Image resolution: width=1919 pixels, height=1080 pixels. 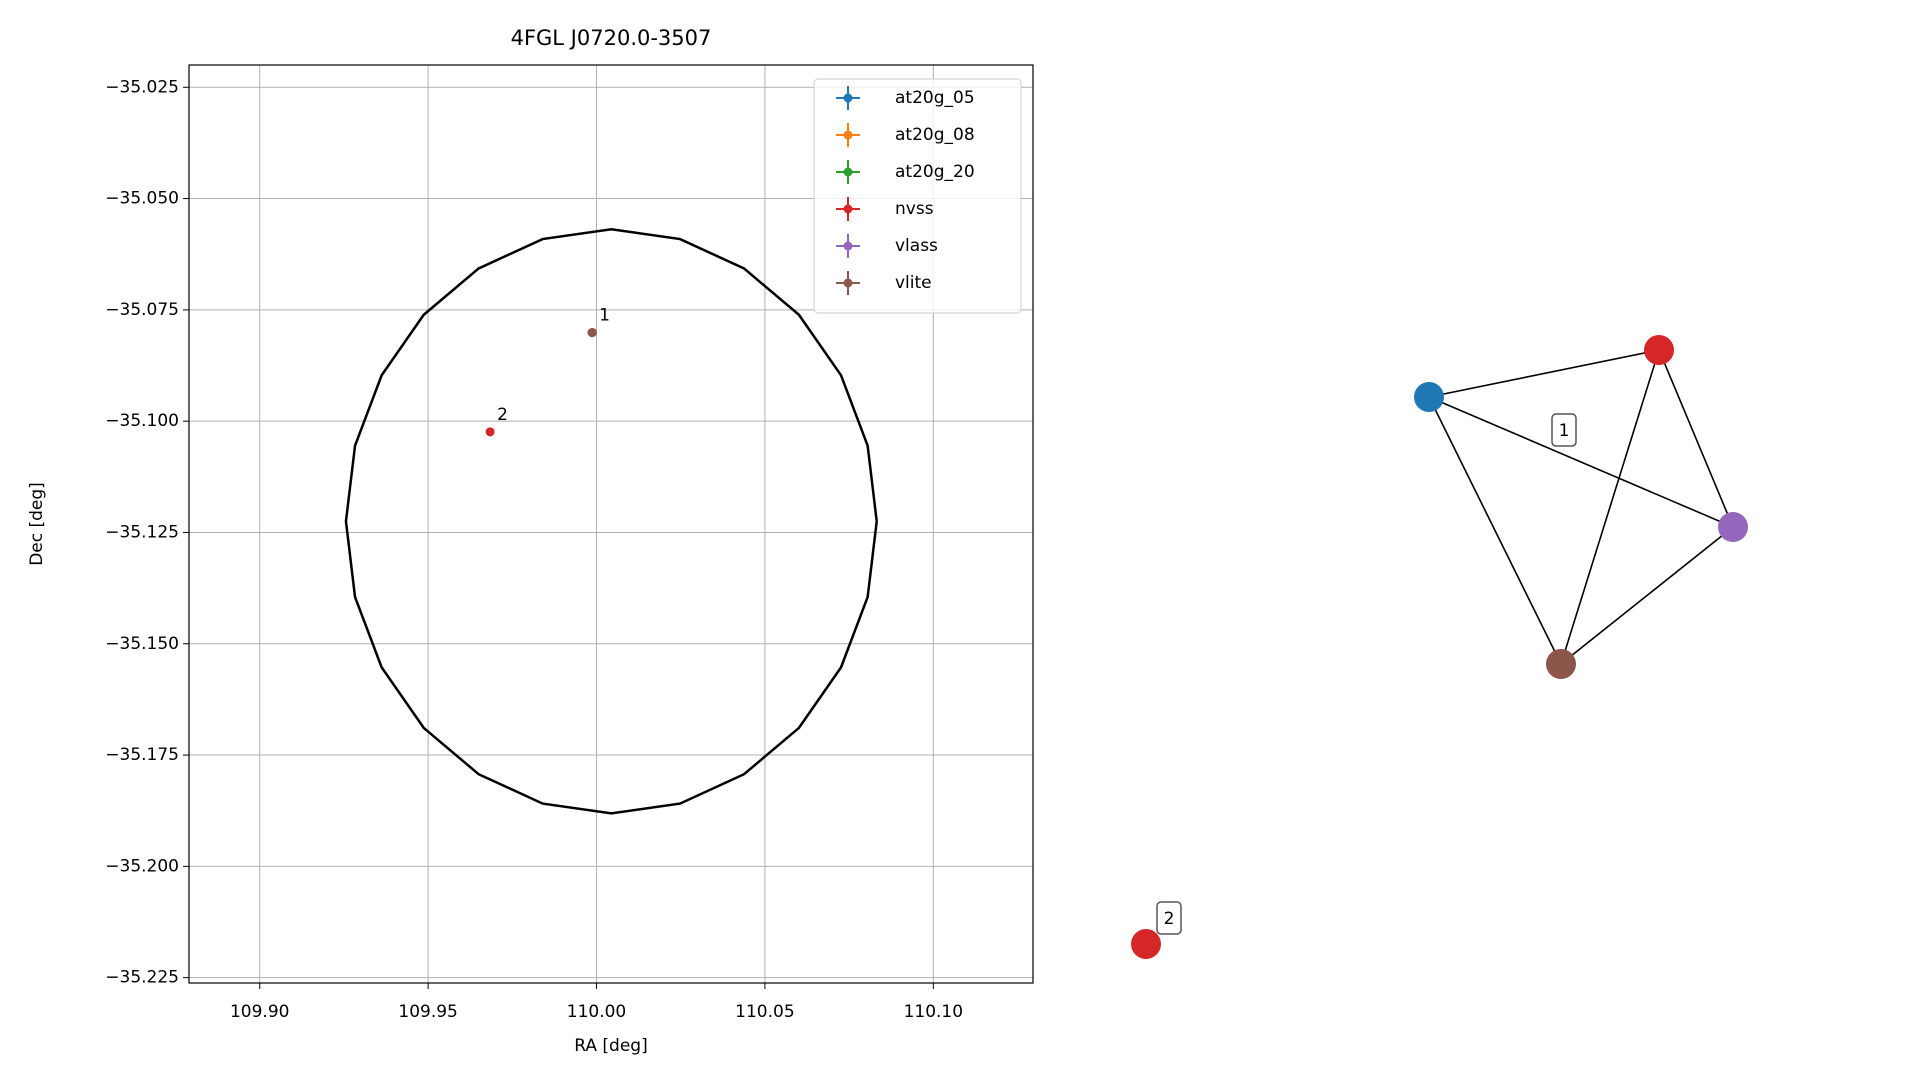 I want to click on x-tick-label: 110.05, so click(x=764, y=1012).